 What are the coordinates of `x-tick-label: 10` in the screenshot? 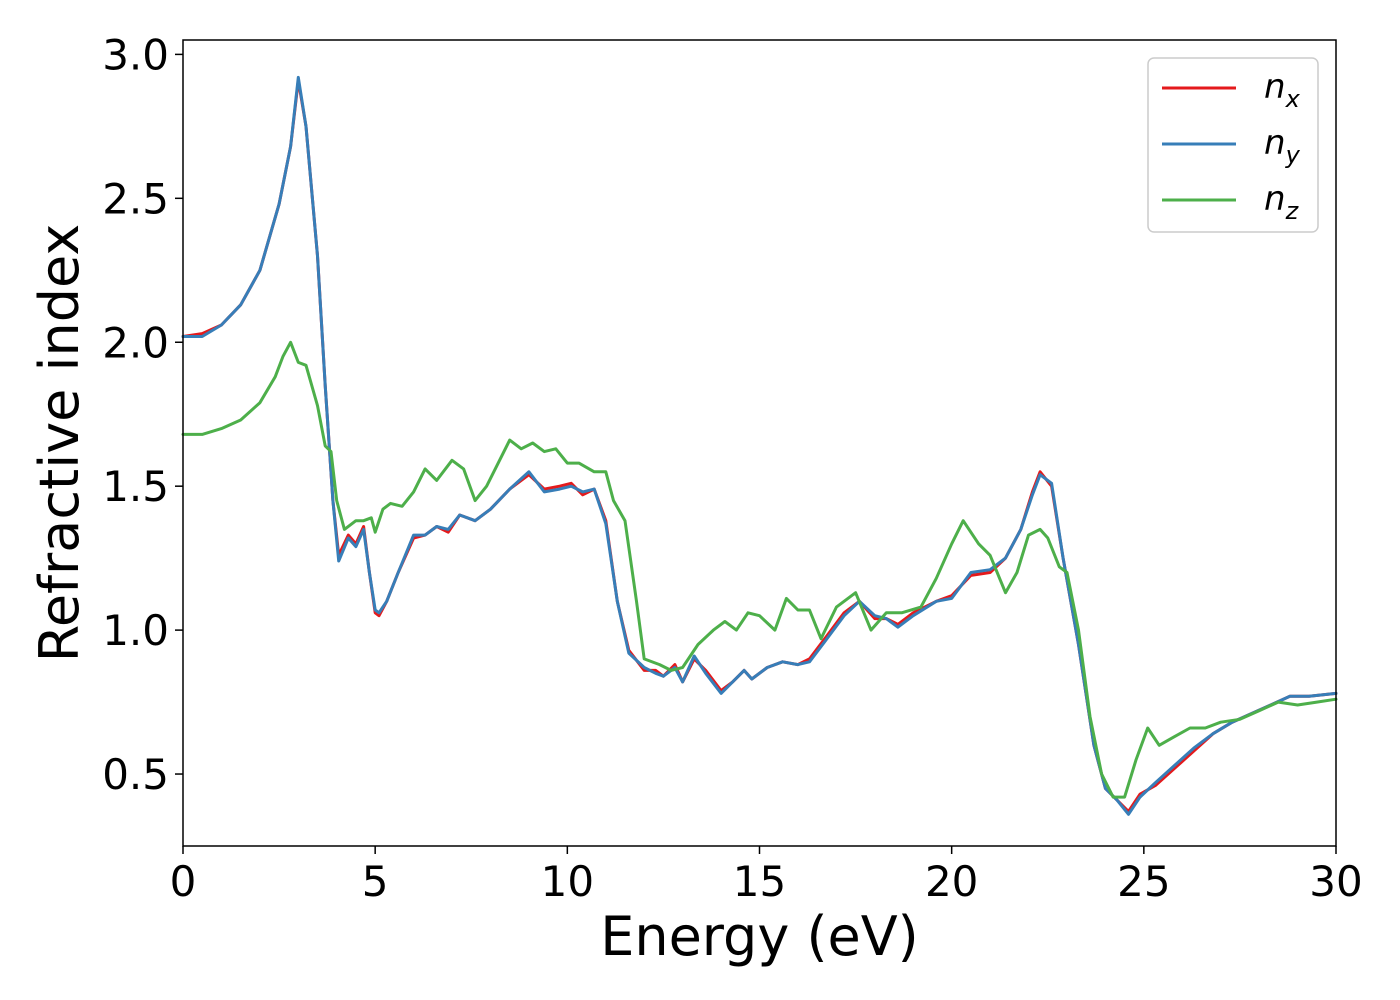 It's located at (567, 881).